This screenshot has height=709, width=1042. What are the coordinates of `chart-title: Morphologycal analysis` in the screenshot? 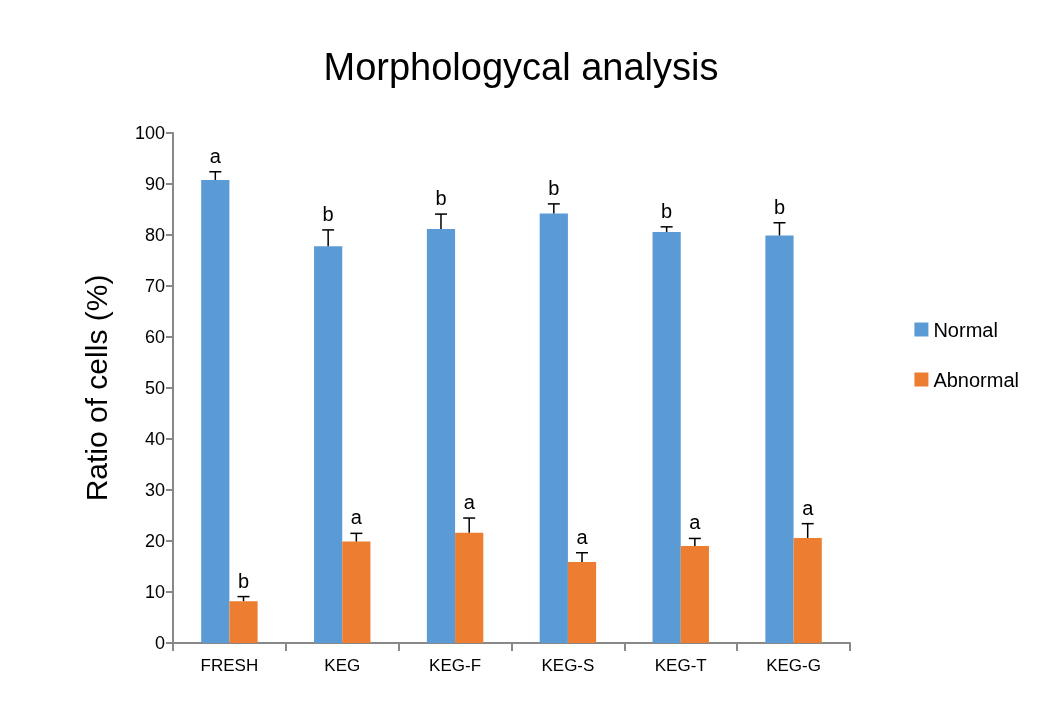 It's located at (521, 67).